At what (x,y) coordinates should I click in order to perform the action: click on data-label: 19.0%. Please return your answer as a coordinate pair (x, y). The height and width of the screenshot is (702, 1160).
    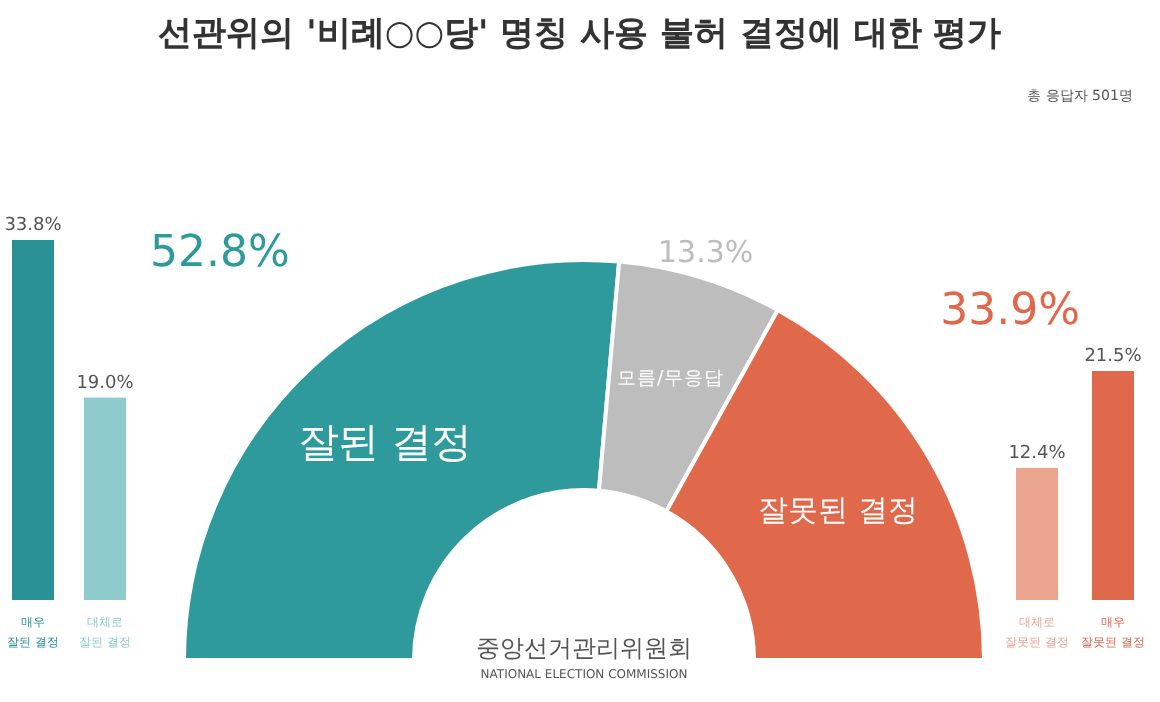
    Looking at the image, I should click on (105, 383).